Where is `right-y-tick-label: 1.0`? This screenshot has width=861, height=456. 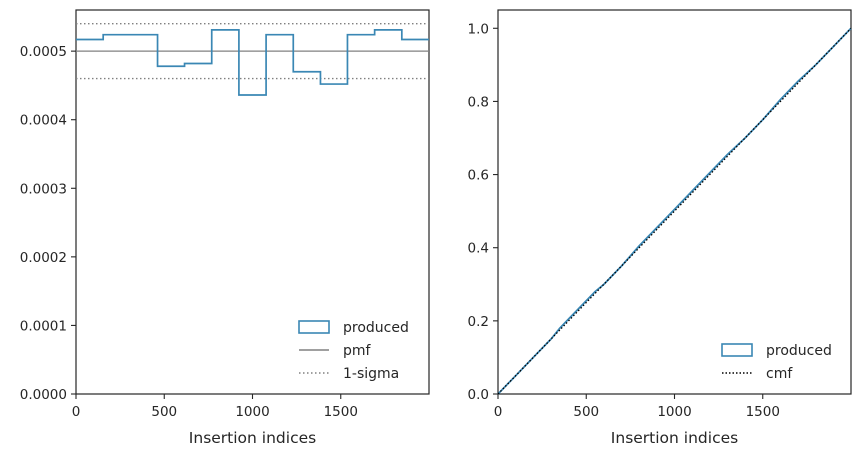 right-y-tick-label: 1.0 is located at coordinates (478, 29).